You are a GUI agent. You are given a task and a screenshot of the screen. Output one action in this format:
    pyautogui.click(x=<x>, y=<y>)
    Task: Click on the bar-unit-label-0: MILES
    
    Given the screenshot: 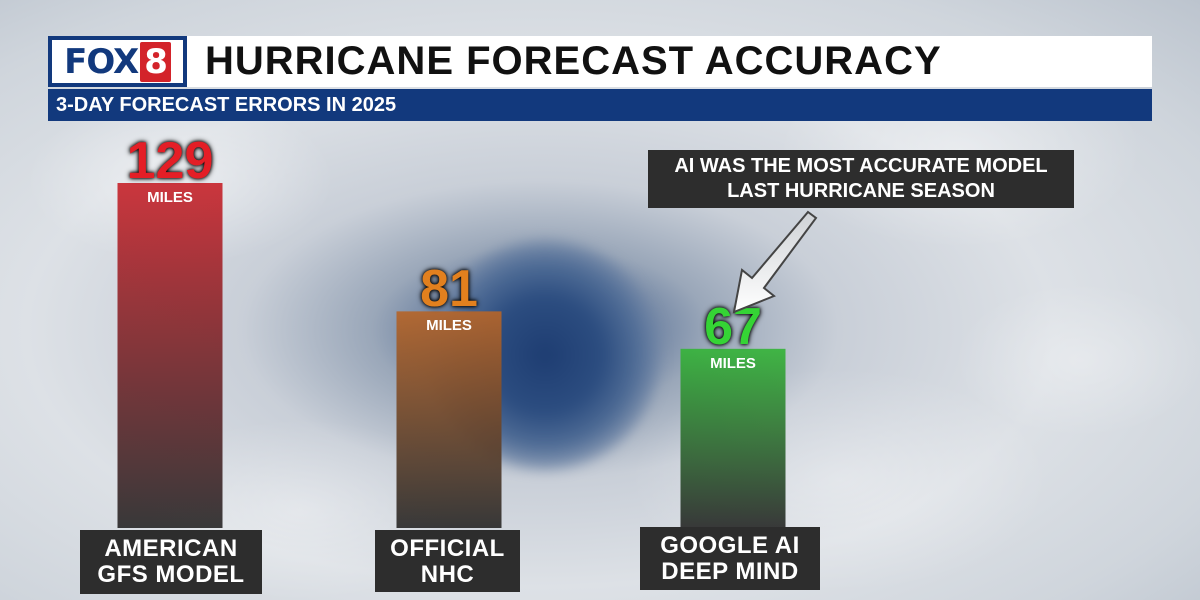 What is the action you would take?
    pyautogui.click(x=170, y=197)
    